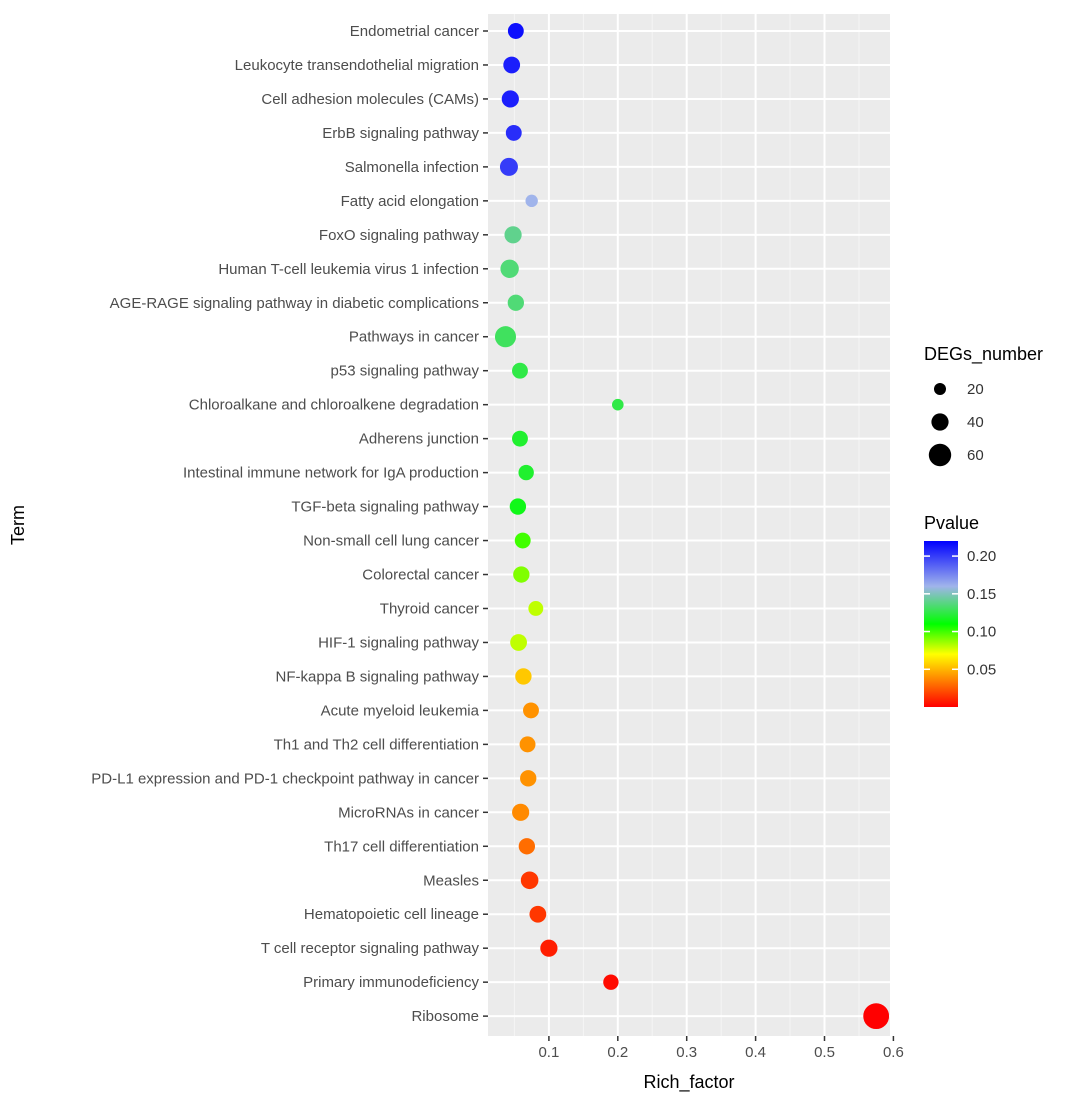  What do you see at coordinates (357, 65) in the screenshot?
I see `y-tick-label: Leukocyte transendothelial migration` at bounding box center [357, 65].